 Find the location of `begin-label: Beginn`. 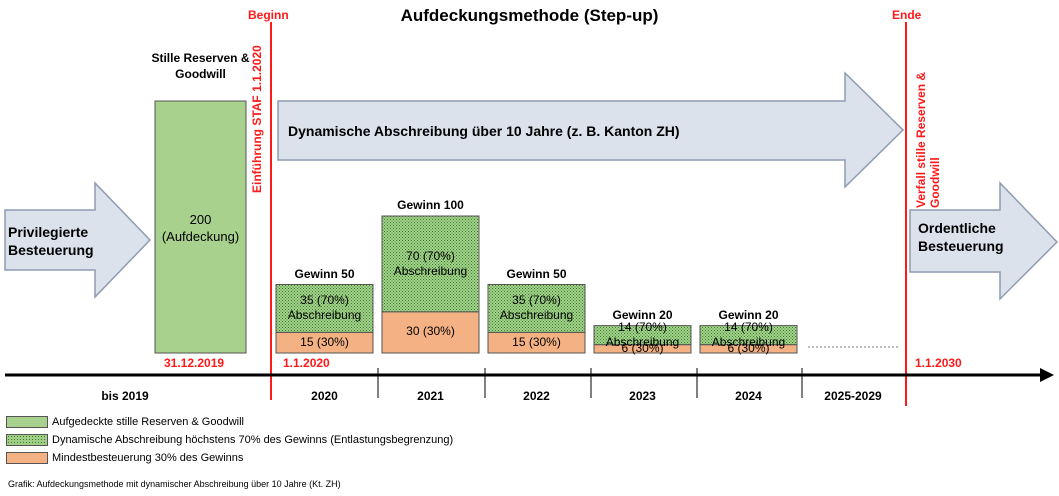

begin-label: Beginn is located at coordinates (268, 15).